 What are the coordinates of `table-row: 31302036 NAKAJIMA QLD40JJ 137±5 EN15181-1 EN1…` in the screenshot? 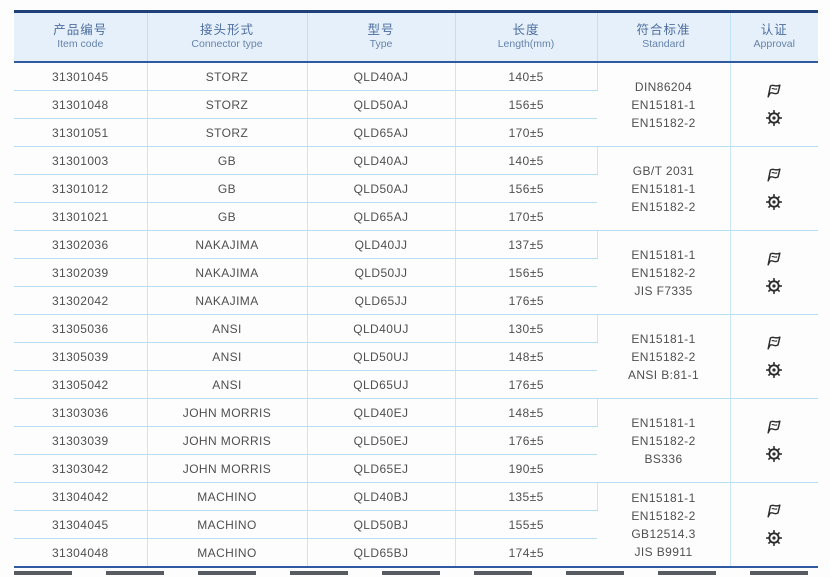 It's located at (416, 272).